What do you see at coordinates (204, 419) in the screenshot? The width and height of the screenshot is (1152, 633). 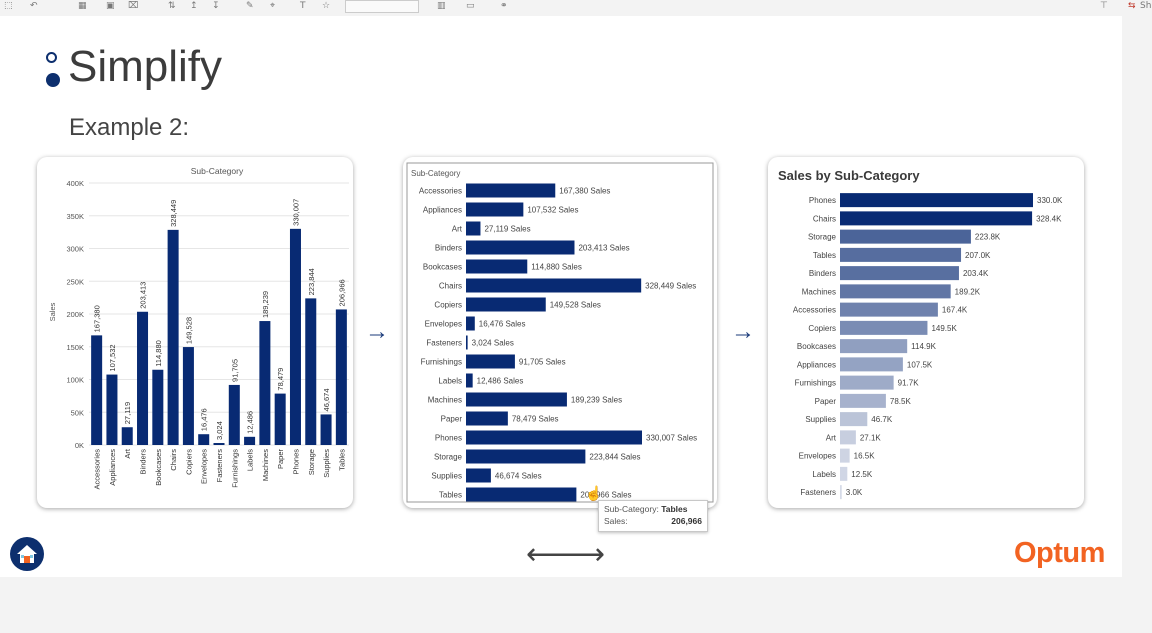 I see `data-label: 16,476` at bounding box center [204, 419].